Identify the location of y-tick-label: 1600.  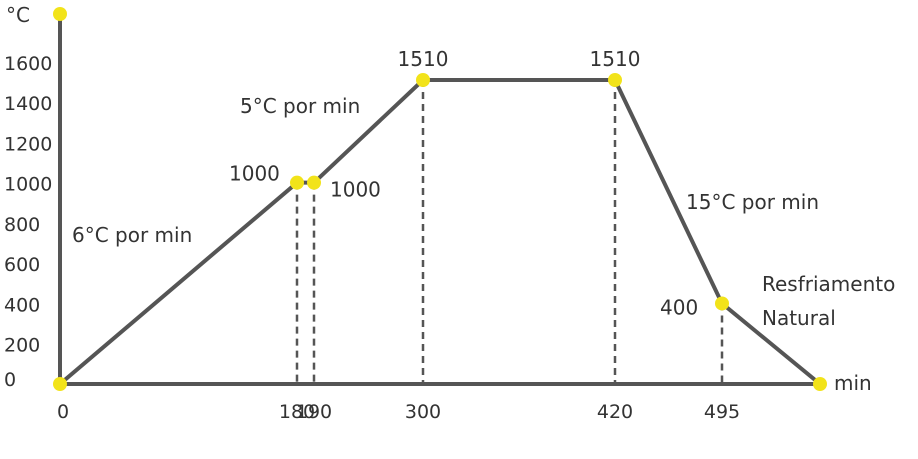
(28, 64).